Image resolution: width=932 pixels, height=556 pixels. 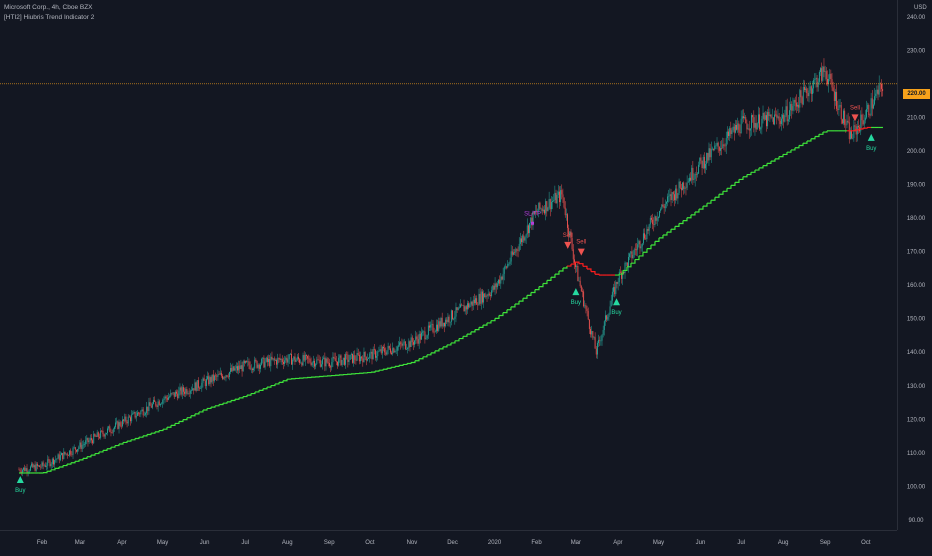 What do you see at coordinates (370, 543) in the screenshot?
I see `time-tick-label: Oct` at bounding box center [370, 543].